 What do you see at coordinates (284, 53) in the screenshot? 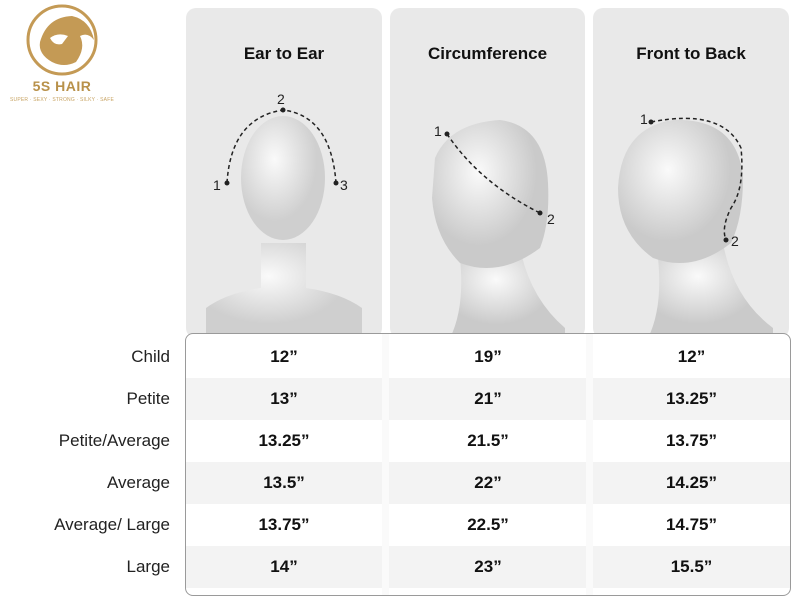
I see `column-title: Ear to Ear` at bounding box center [284, 53].